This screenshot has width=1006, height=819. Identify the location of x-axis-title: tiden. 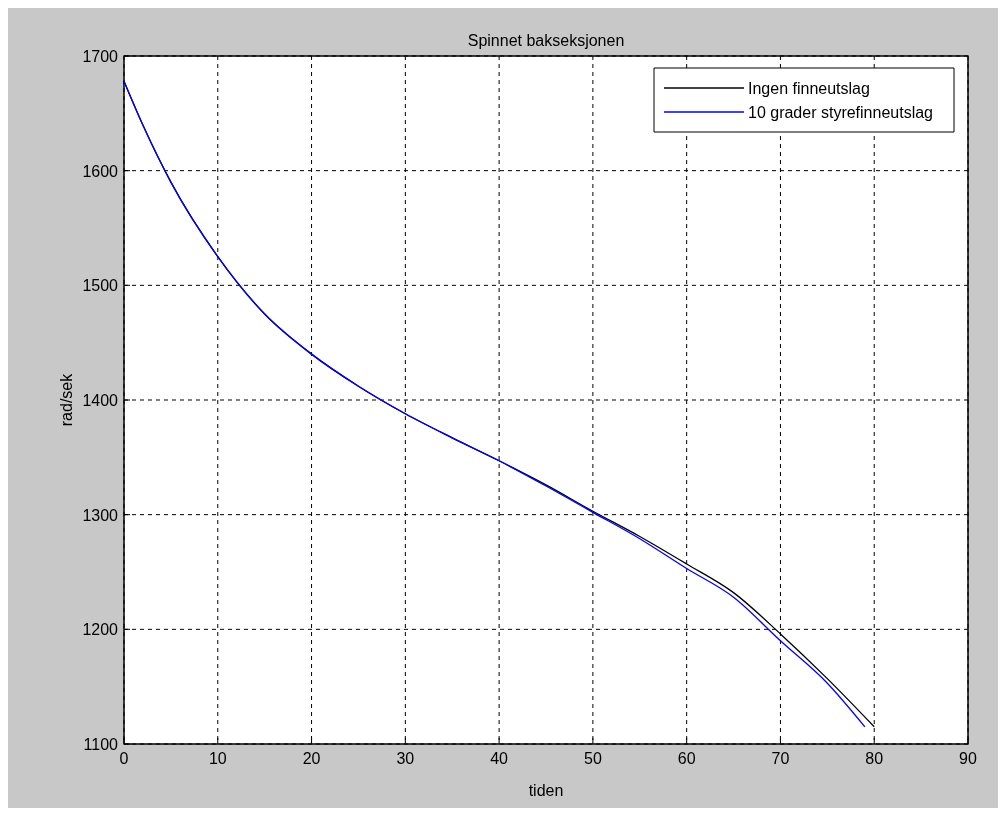
(546, 790).